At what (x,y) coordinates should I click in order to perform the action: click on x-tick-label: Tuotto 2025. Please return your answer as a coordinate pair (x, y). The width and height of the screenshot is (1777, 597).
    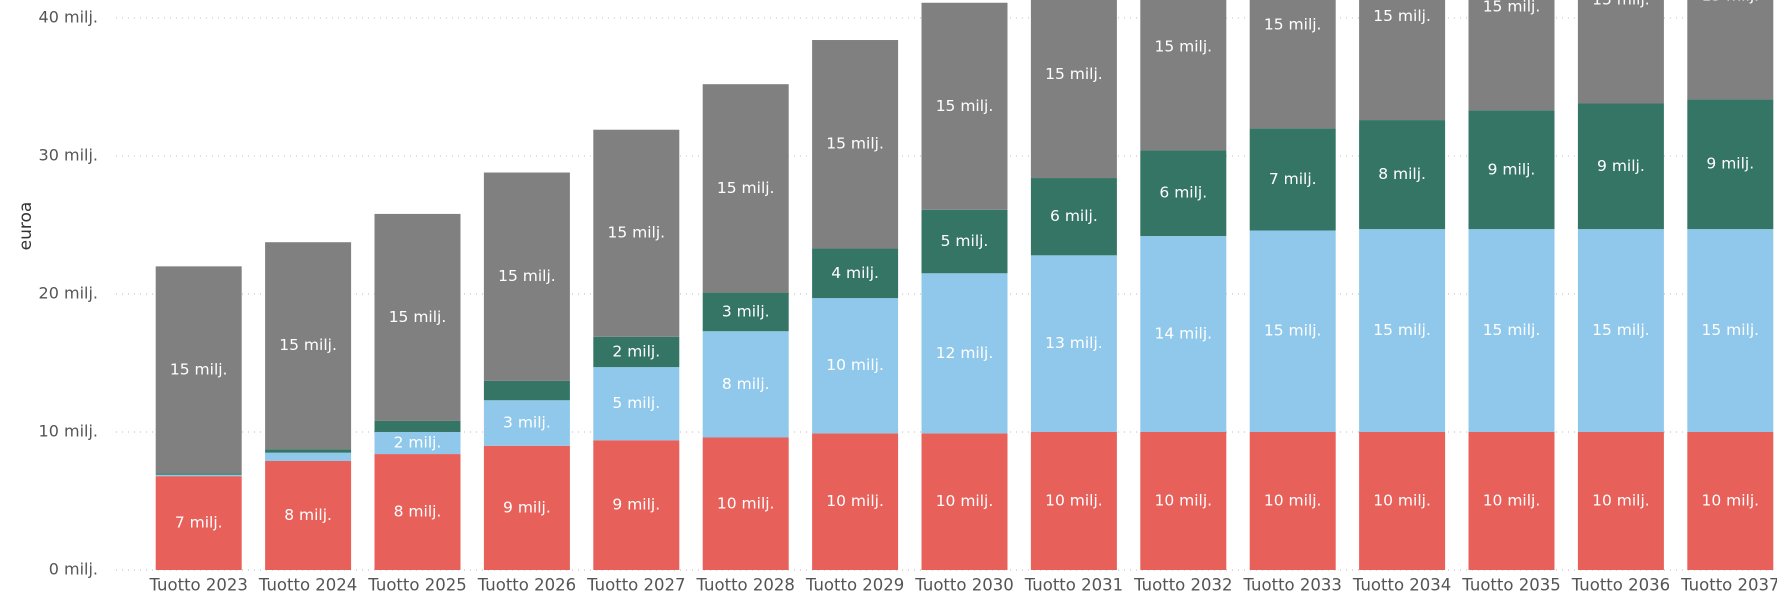
    Looking at the image, I should click on (416, 585).